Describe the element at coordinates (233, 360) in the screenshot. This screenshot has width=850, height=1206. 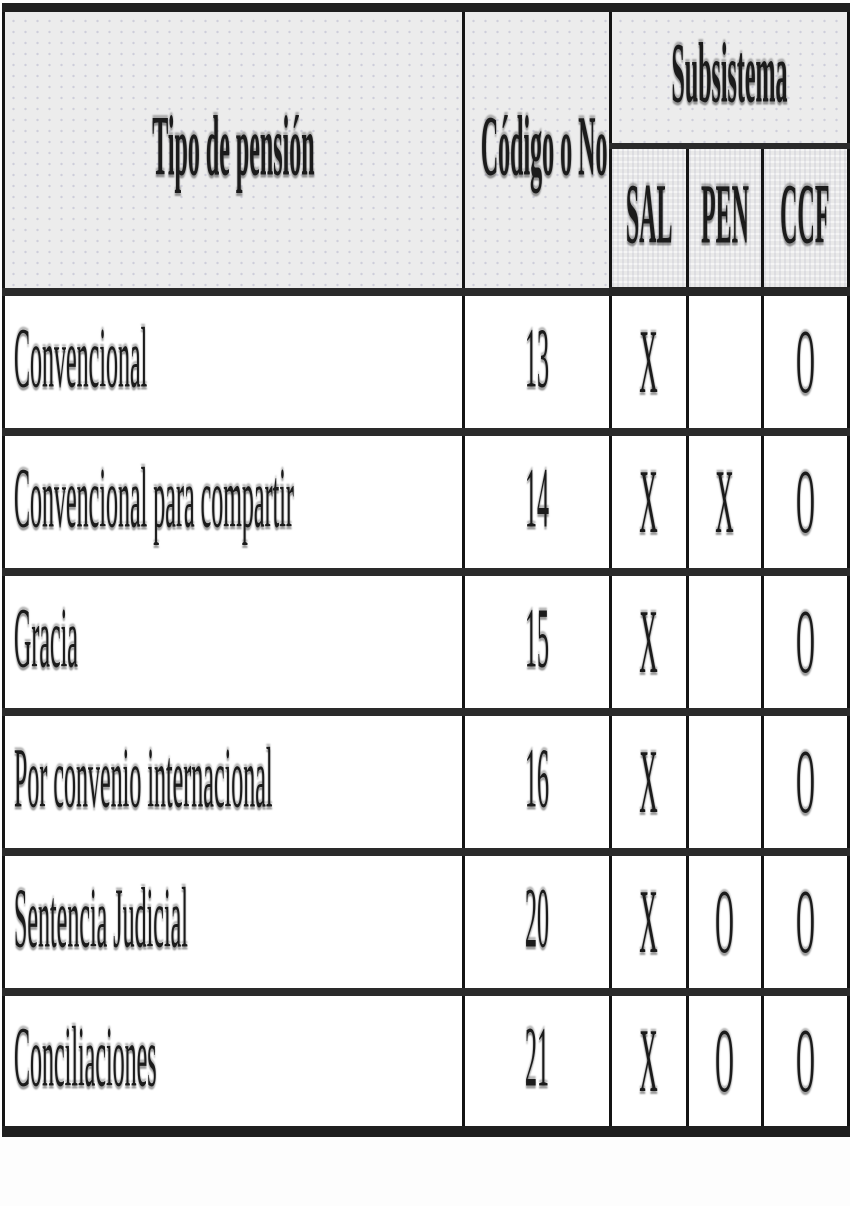
I see `cell-tipo: Convencional` at that location.